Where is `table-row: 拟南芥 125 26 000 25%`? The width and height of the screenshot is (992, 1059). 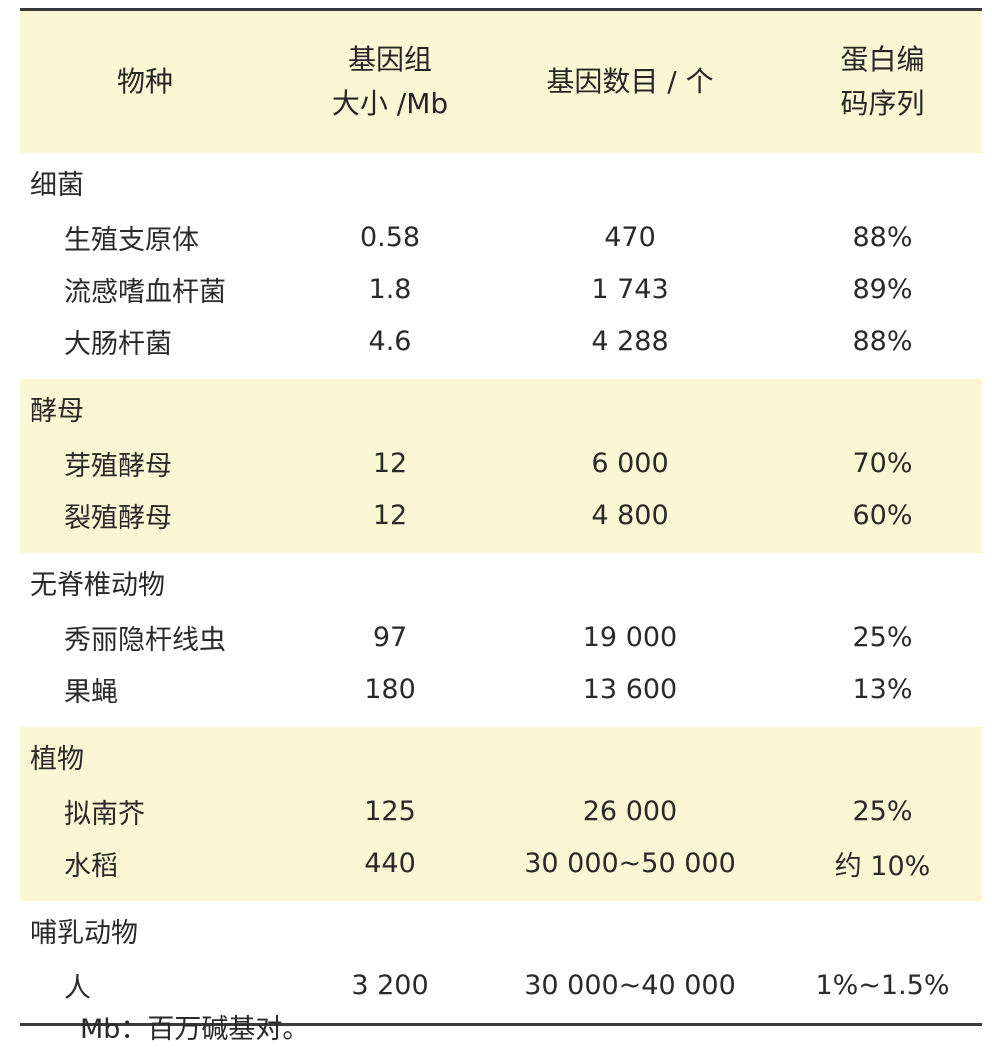
table-row: 拟南芥 125 26 000 25% is located at coordinates (501, 811).